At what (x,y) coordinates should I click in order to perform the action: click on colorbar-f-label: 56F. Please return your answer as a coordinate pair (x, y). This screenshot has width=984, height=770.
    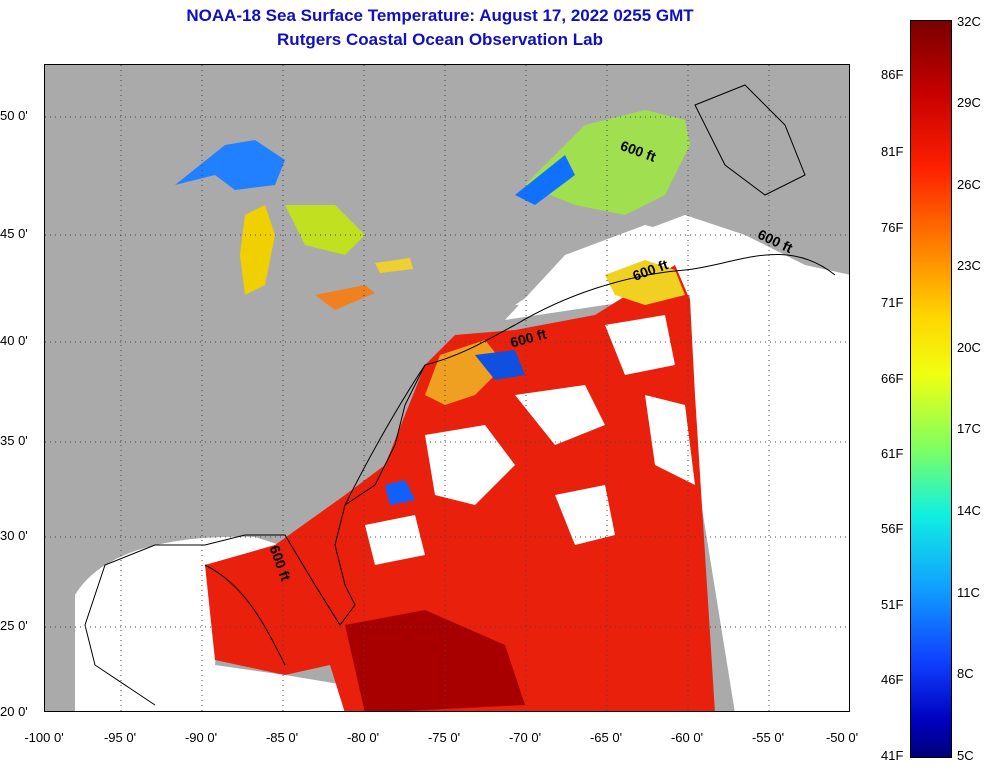
    Looking at the image, I should click on (892, 528).